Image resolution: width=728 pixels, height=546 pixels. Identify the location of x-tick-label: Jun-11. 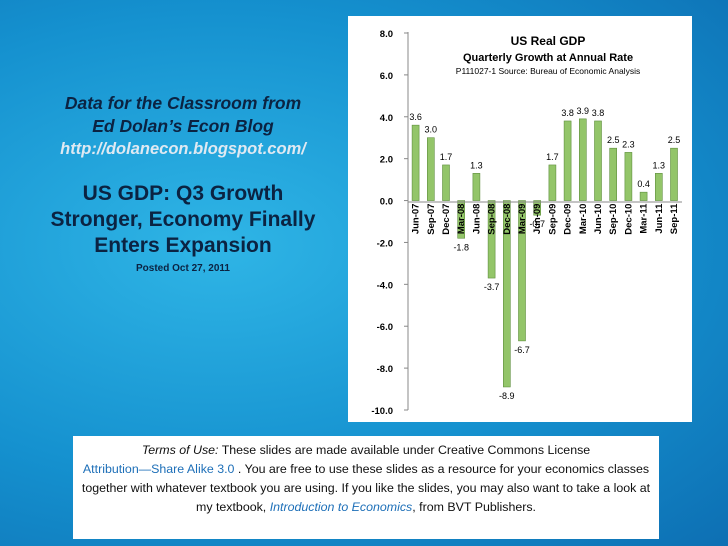
(659, 218).